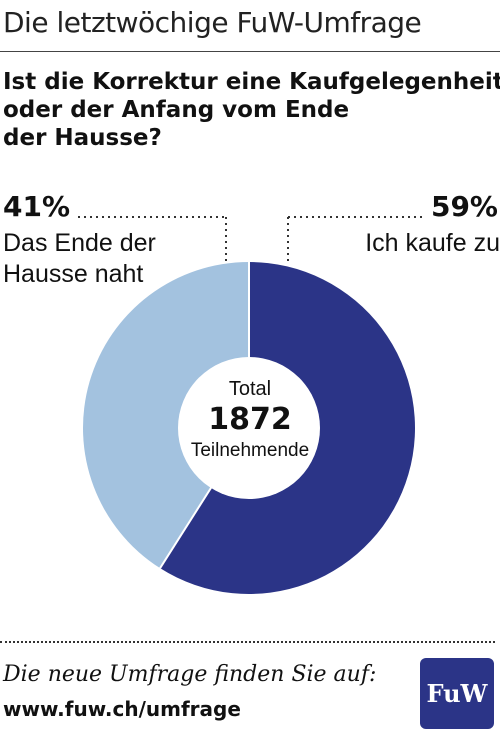  I want to click on total-count: 1872, so click(250, 419).